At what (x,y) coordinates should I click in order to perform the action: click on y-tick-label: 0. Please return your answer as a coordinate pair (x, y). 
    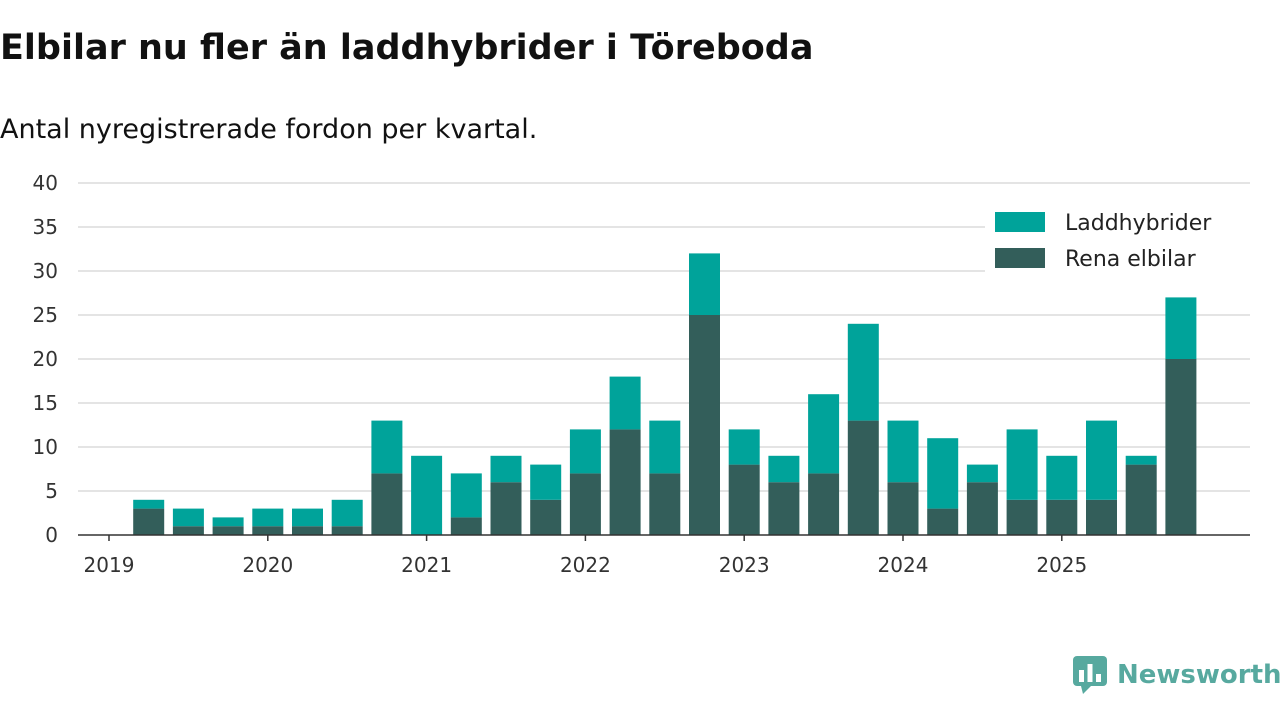
    Looking at the image, I should click on (51, 535).